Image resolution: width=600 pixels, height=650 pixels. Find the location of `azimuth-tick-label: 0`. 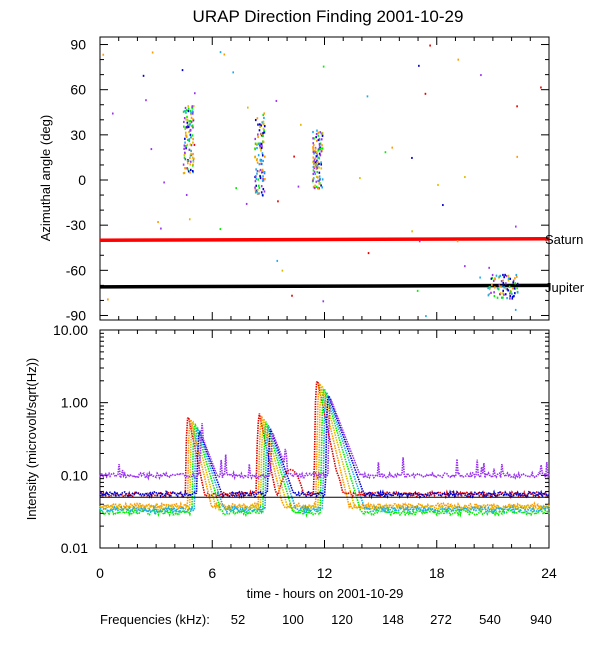

azimuth-tick-label: 0 is located at coordinates (82, 180).